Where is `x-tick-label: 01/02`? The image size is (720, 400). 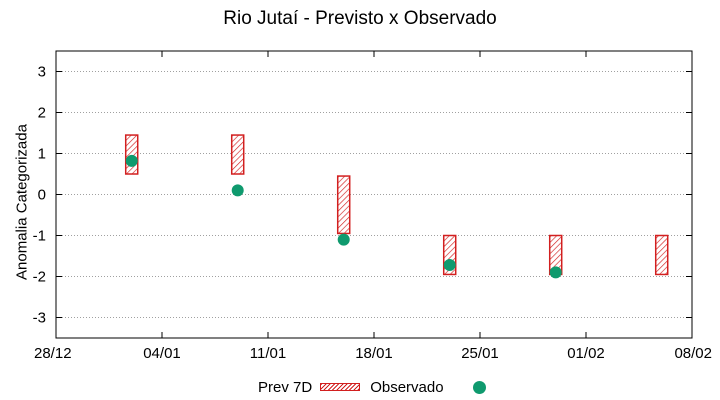 x-tick-label: 01/02 is located at coordinates (586, 353).